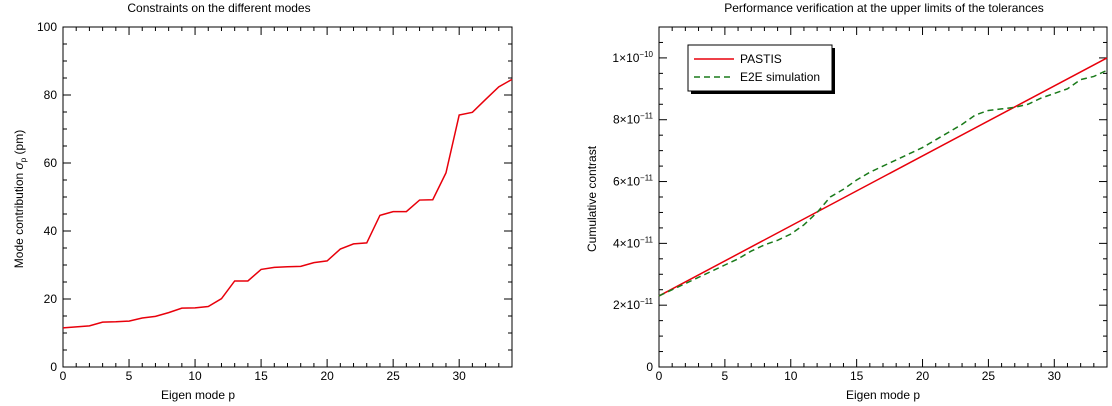 The width and height of the screenshot is (1112, 406). What do you see at coordinates (218, 8) in the screenshot?
I see `chart-title: Constraints on the different modes` at bounding box center [218, 8].